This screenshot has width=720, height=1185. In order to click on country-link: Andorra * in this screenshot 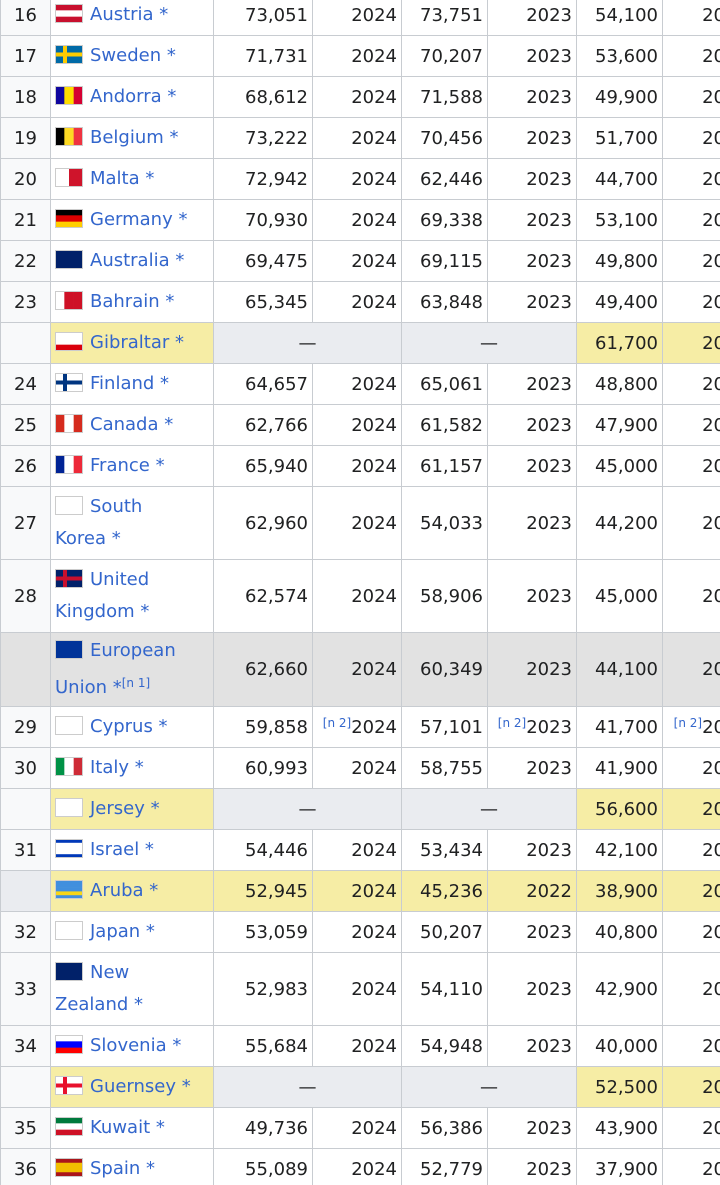, I will do `click(133, 96)`.